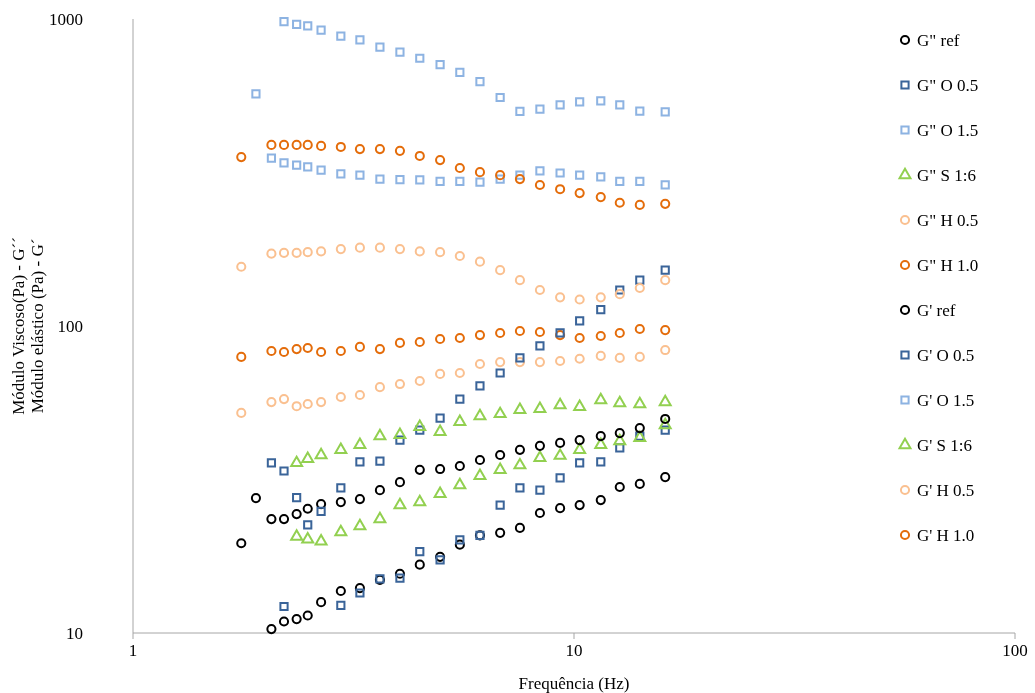 The image size is (1035, 693). Describe the element at coordinates (948, 265) in the screenshot. I see `legend-label: G" H 1.0` at that location.